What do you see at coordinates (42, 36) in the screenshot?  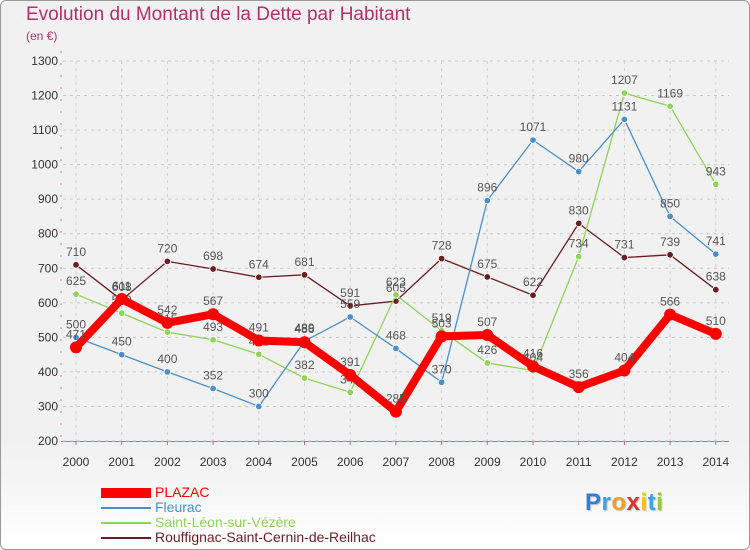 I see `chart-subtitle: (en €)` at bounding box center [42, 36].